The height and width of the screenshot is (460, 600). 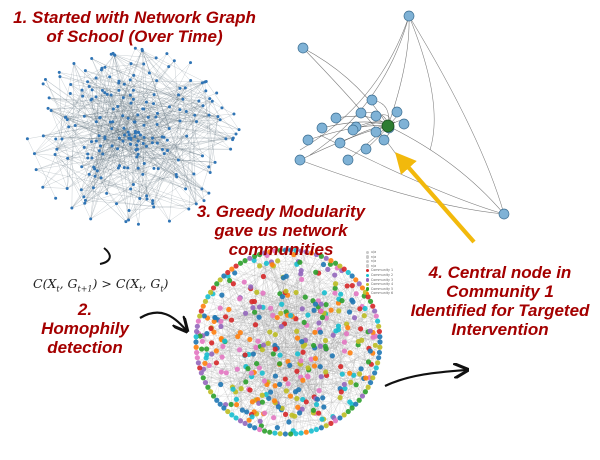 I want to click on school-network-nodes, so click(x=133, y=136).